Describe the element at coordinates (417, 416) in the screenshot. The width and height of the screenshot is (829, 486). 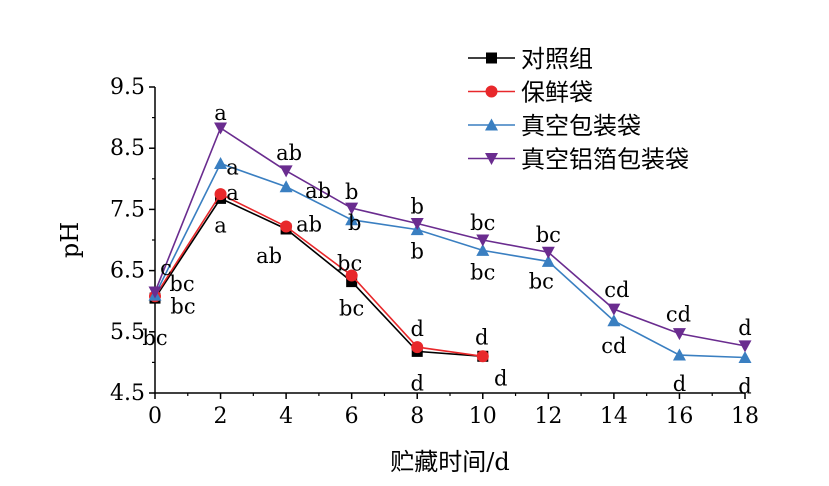
I see `x-tick-label: 8` at that location.